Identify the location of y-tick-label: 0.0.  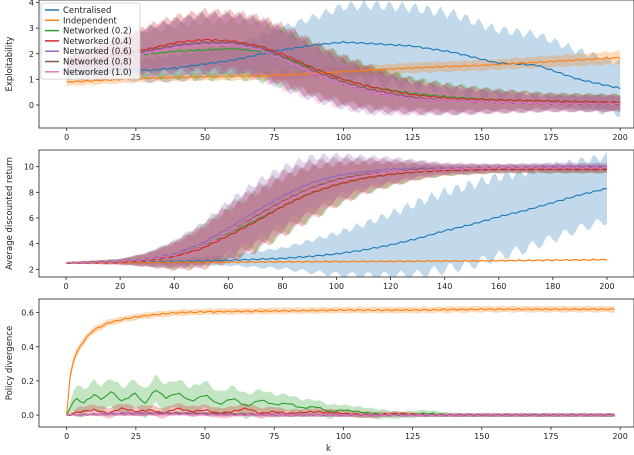
(27, 415).